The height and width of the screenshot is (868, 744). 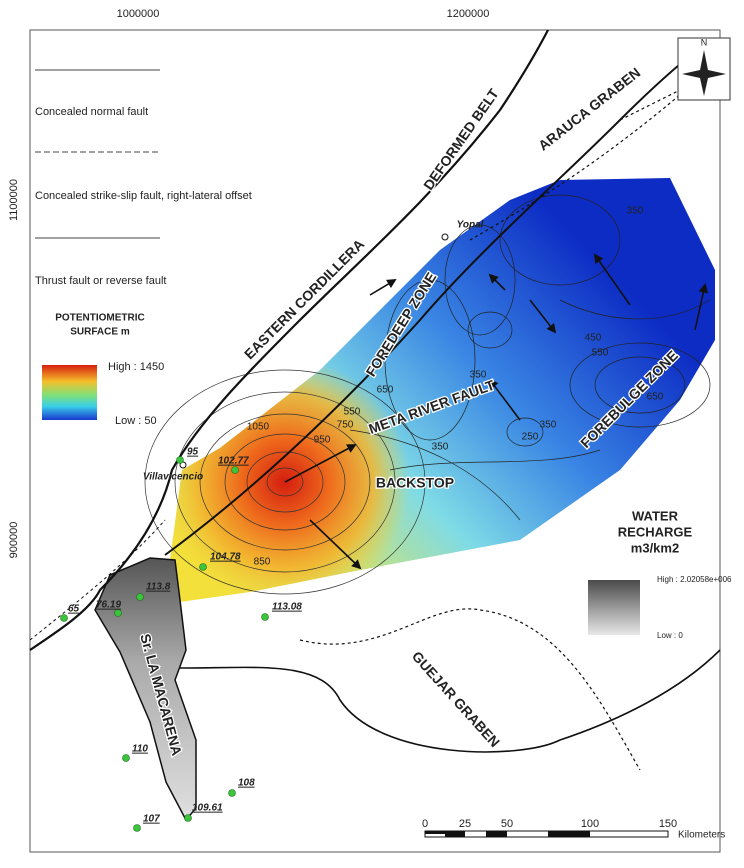 I want to click on well-label: 113.08, so click(x=287, y=607).